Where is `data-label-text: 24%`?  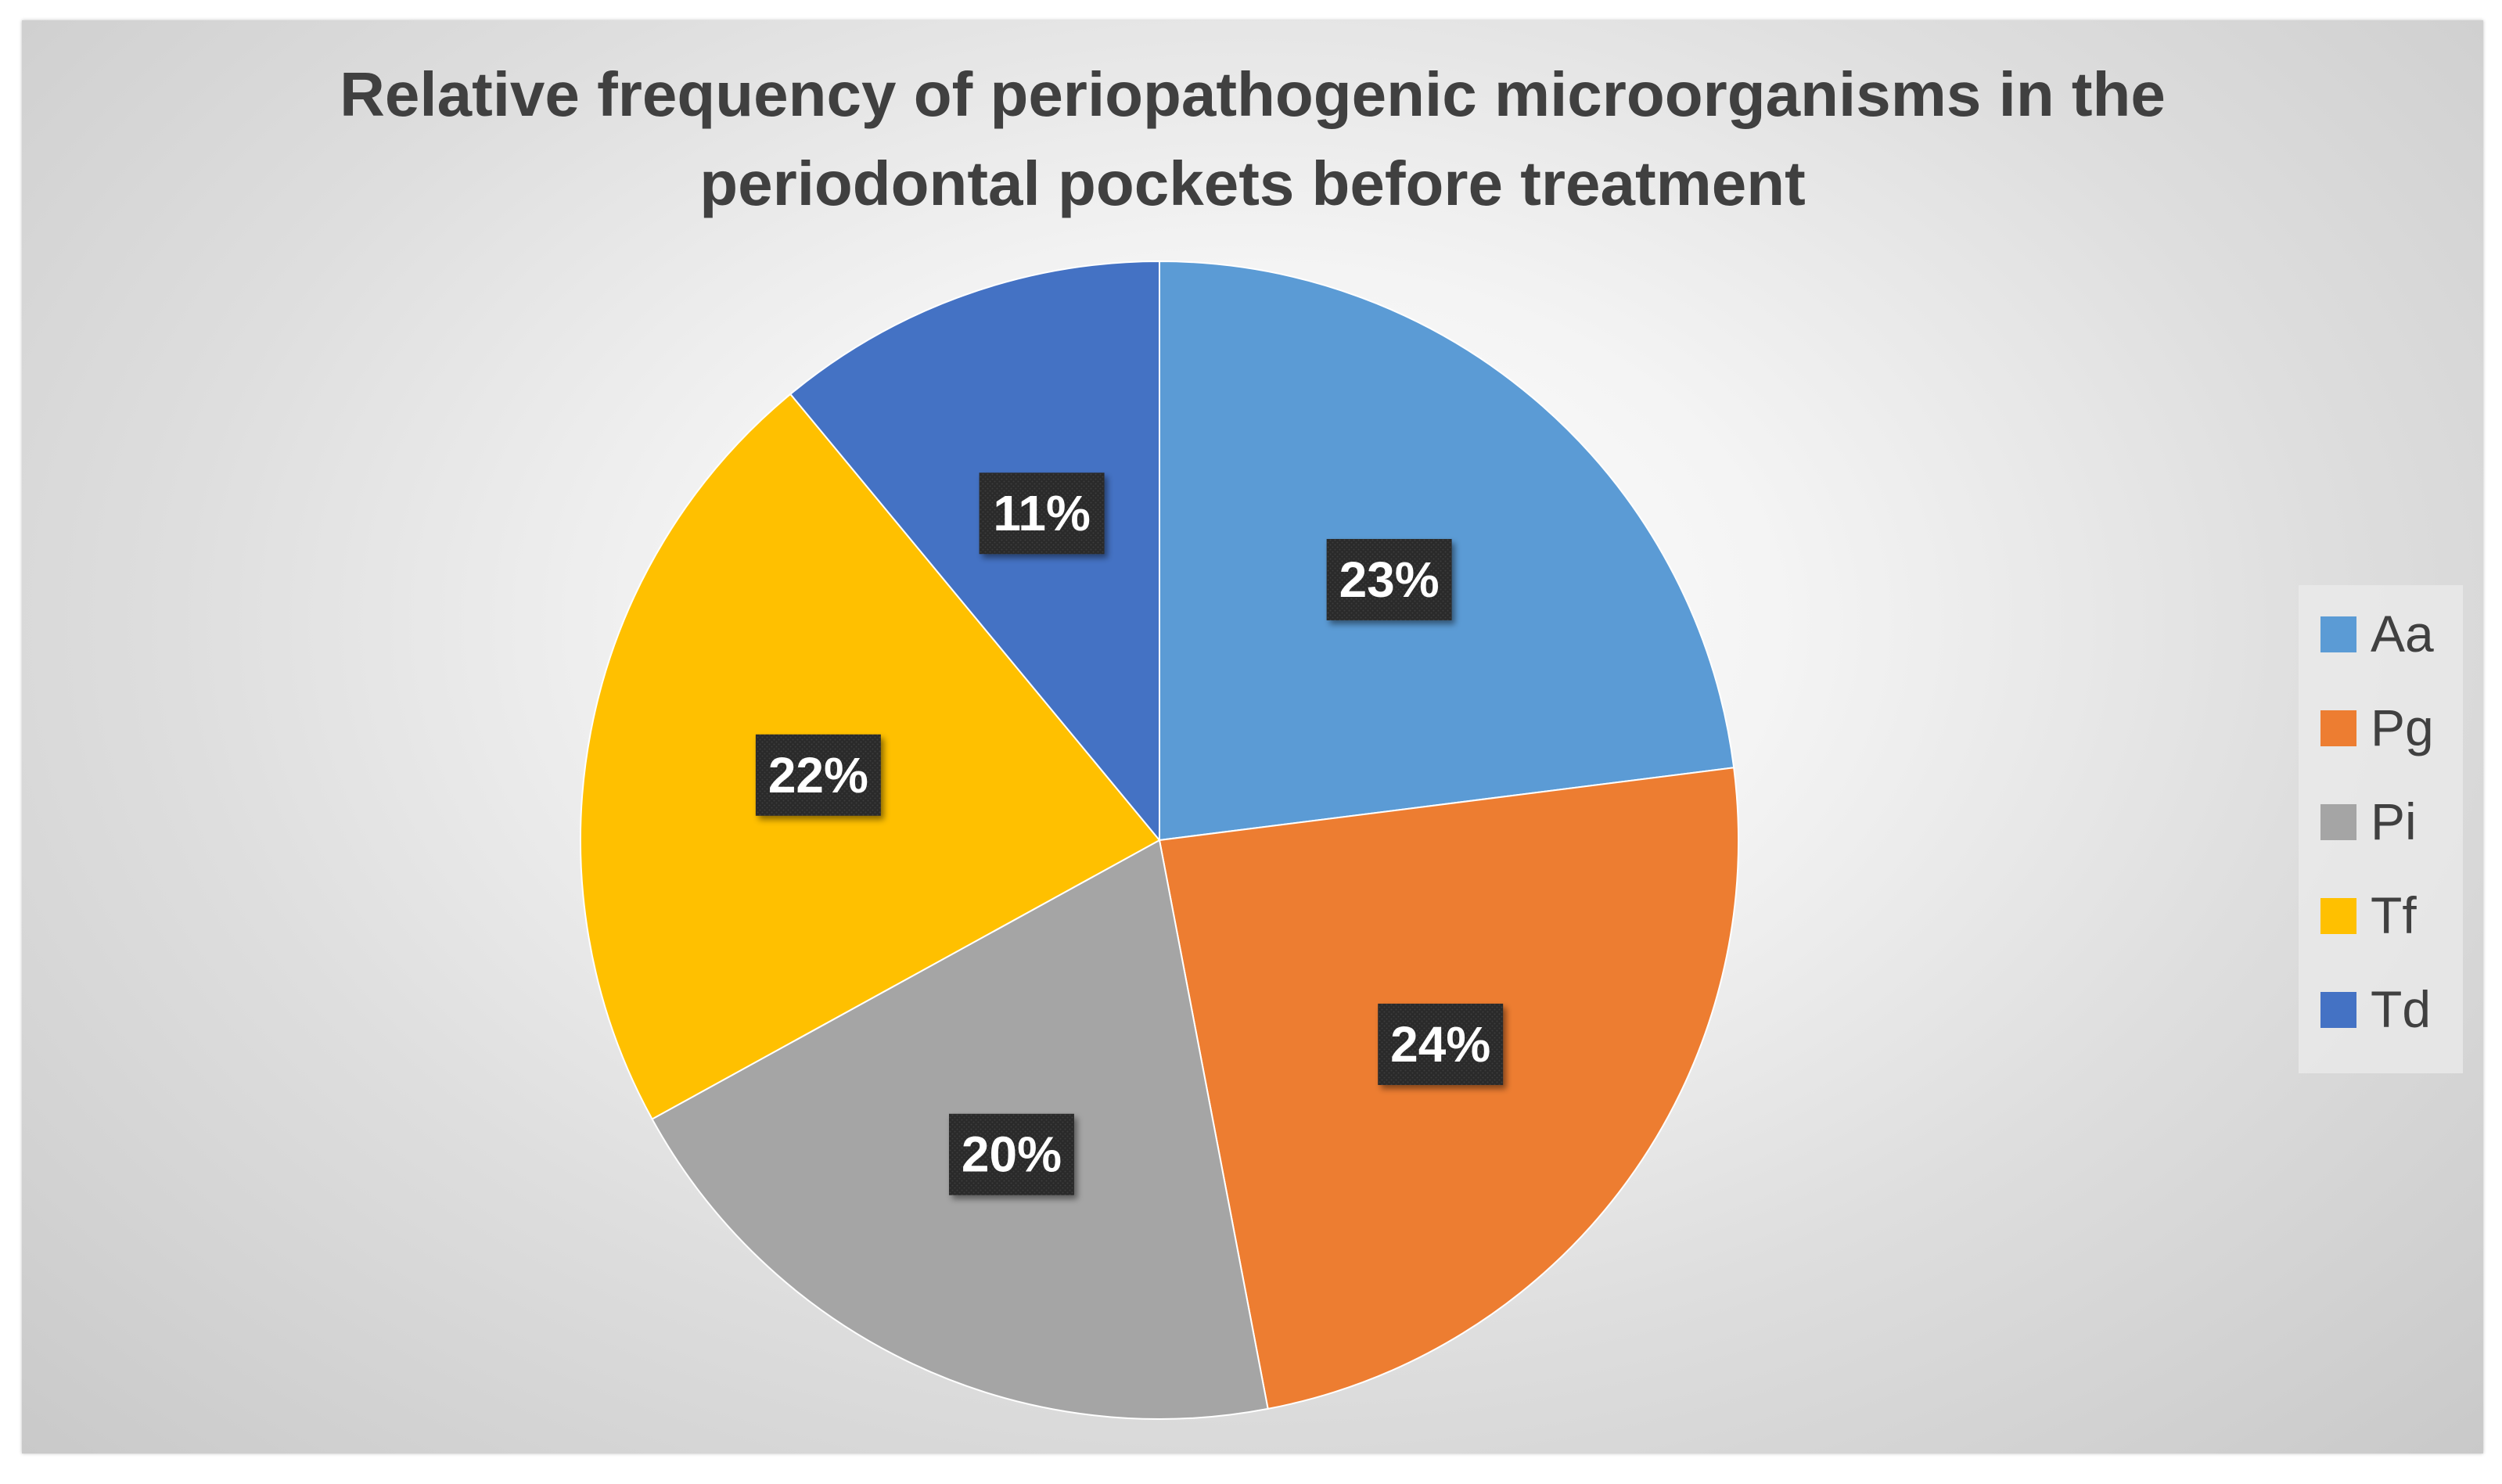 data-label-text: 24% is located at coordinates (1440, 1044).